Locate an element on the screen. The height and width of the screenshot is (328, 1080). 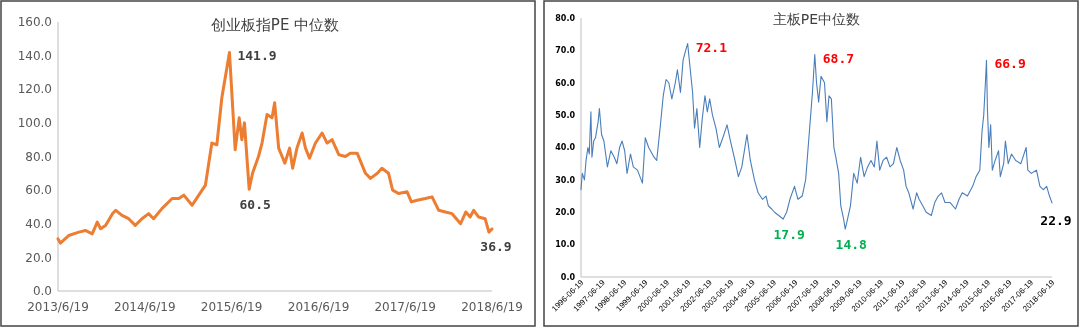
annotation: 68.7 is located at coordinates (838, 58).